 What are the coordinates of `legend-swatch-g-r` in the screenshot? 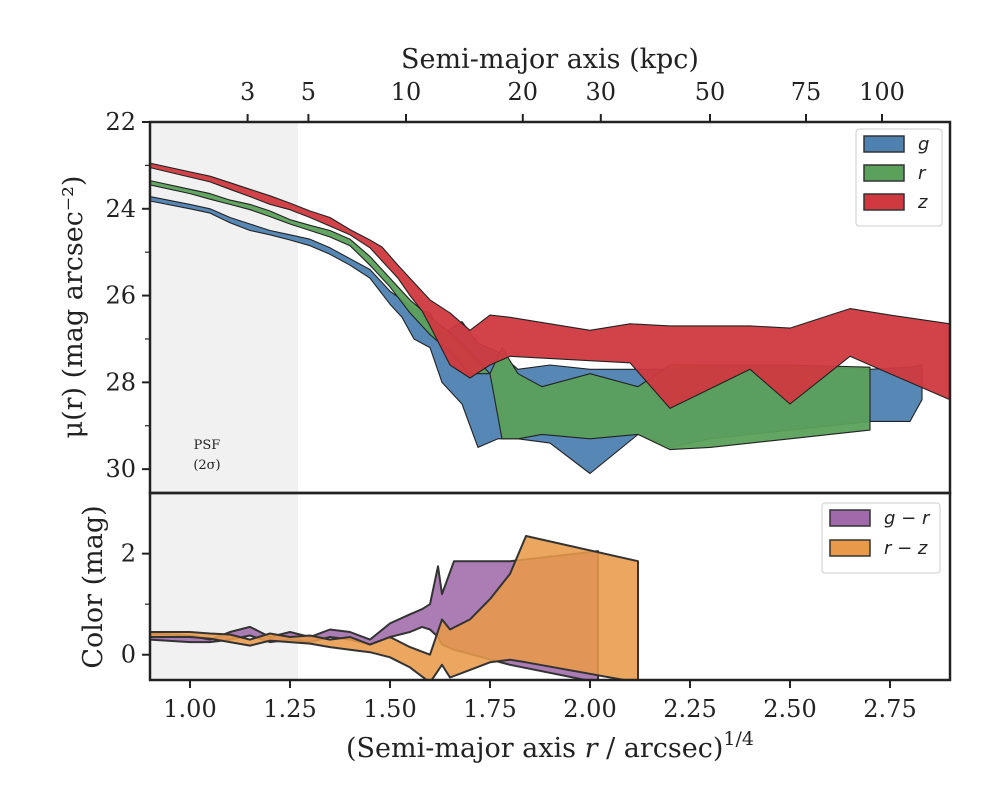 It's located at (850, 518).